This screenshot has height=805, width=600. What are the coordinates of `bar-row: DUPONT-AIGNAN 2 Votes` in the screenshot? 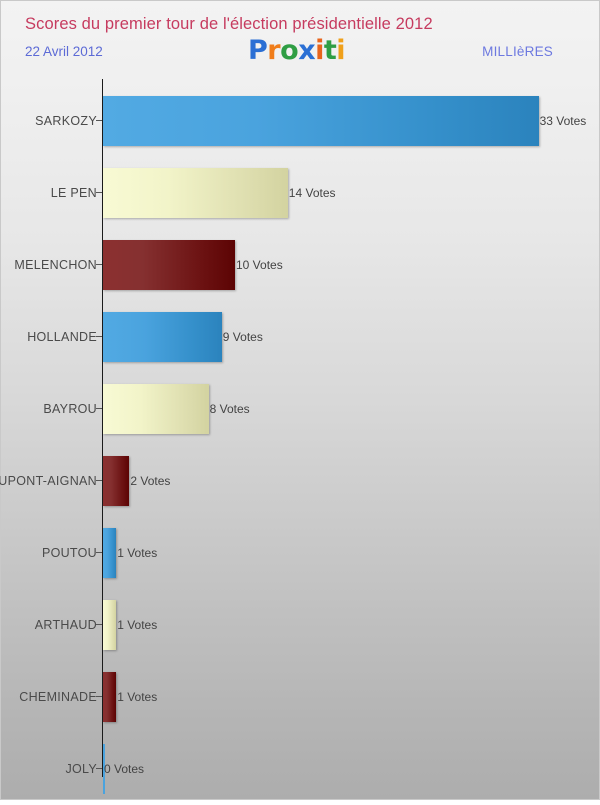 It's located at (300, 481).